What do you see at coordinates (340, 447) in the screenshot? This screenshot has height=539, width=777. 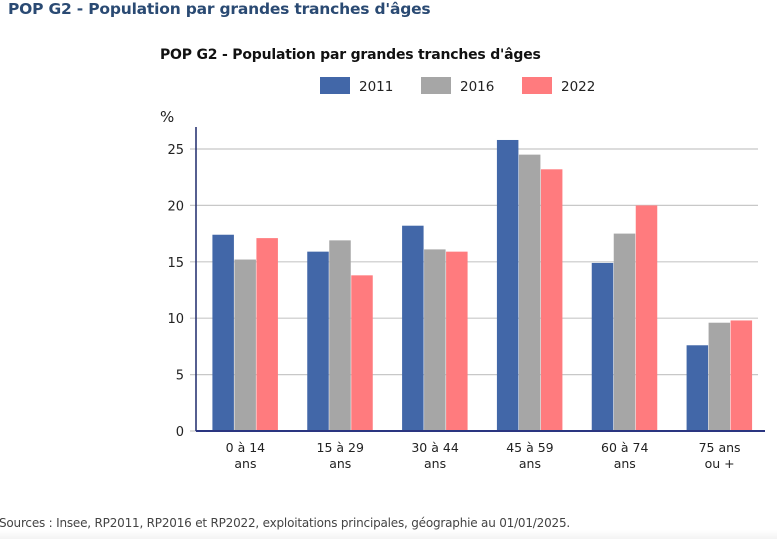 I see `x-tick-label: 15 à 29` at bounding box center [340, 447].